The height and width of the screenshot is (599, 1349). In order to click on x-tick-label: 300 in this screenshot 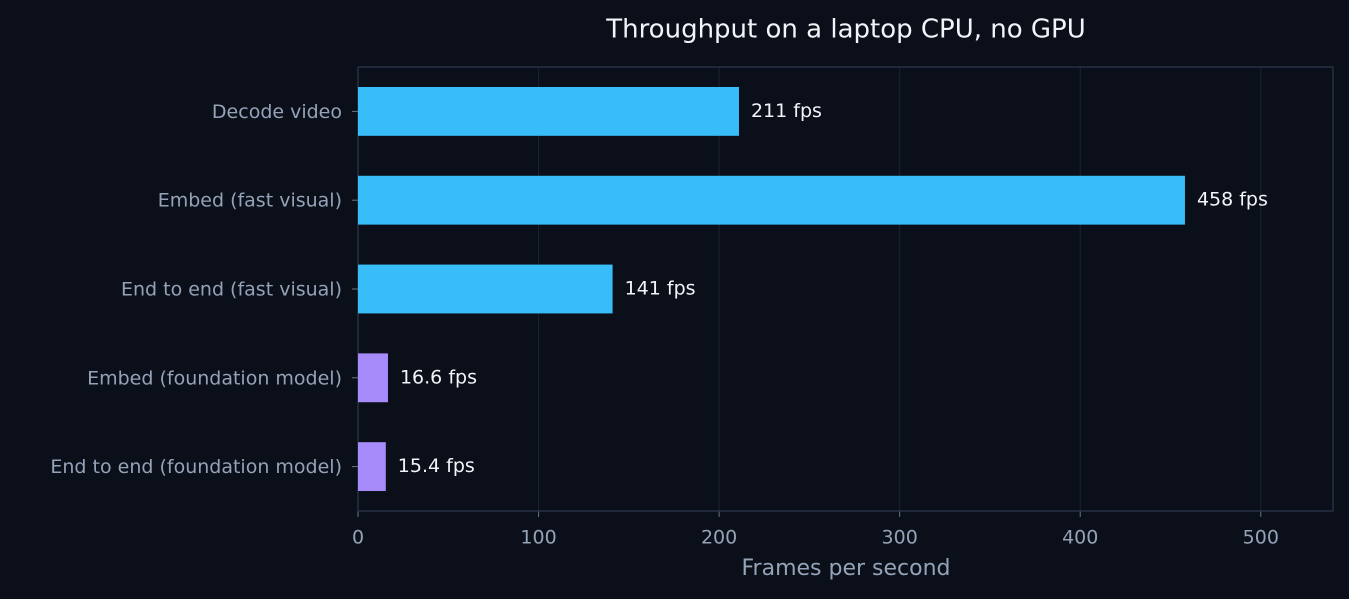, I will do `click(900, 538)`.